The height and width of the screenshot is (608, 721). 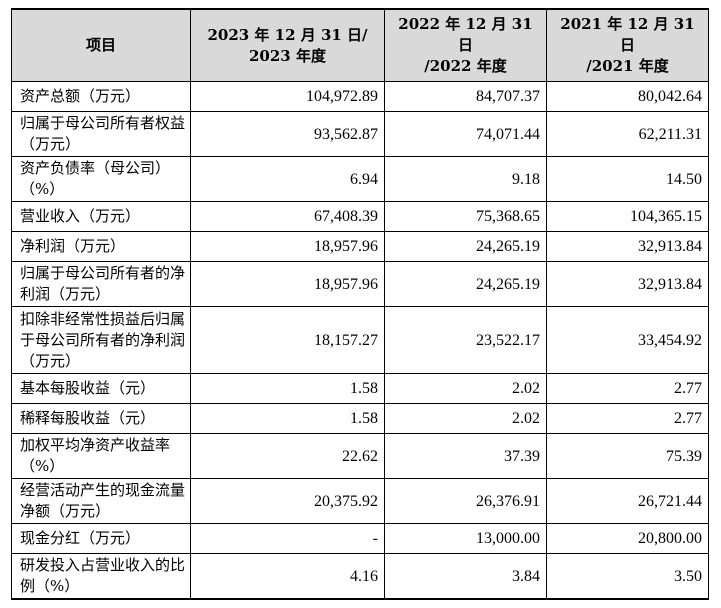 What do you see at coordinates (101, 246) in the screenshot?
I see `row-label: 净利润（万元）` at bounding box center [101, 246].